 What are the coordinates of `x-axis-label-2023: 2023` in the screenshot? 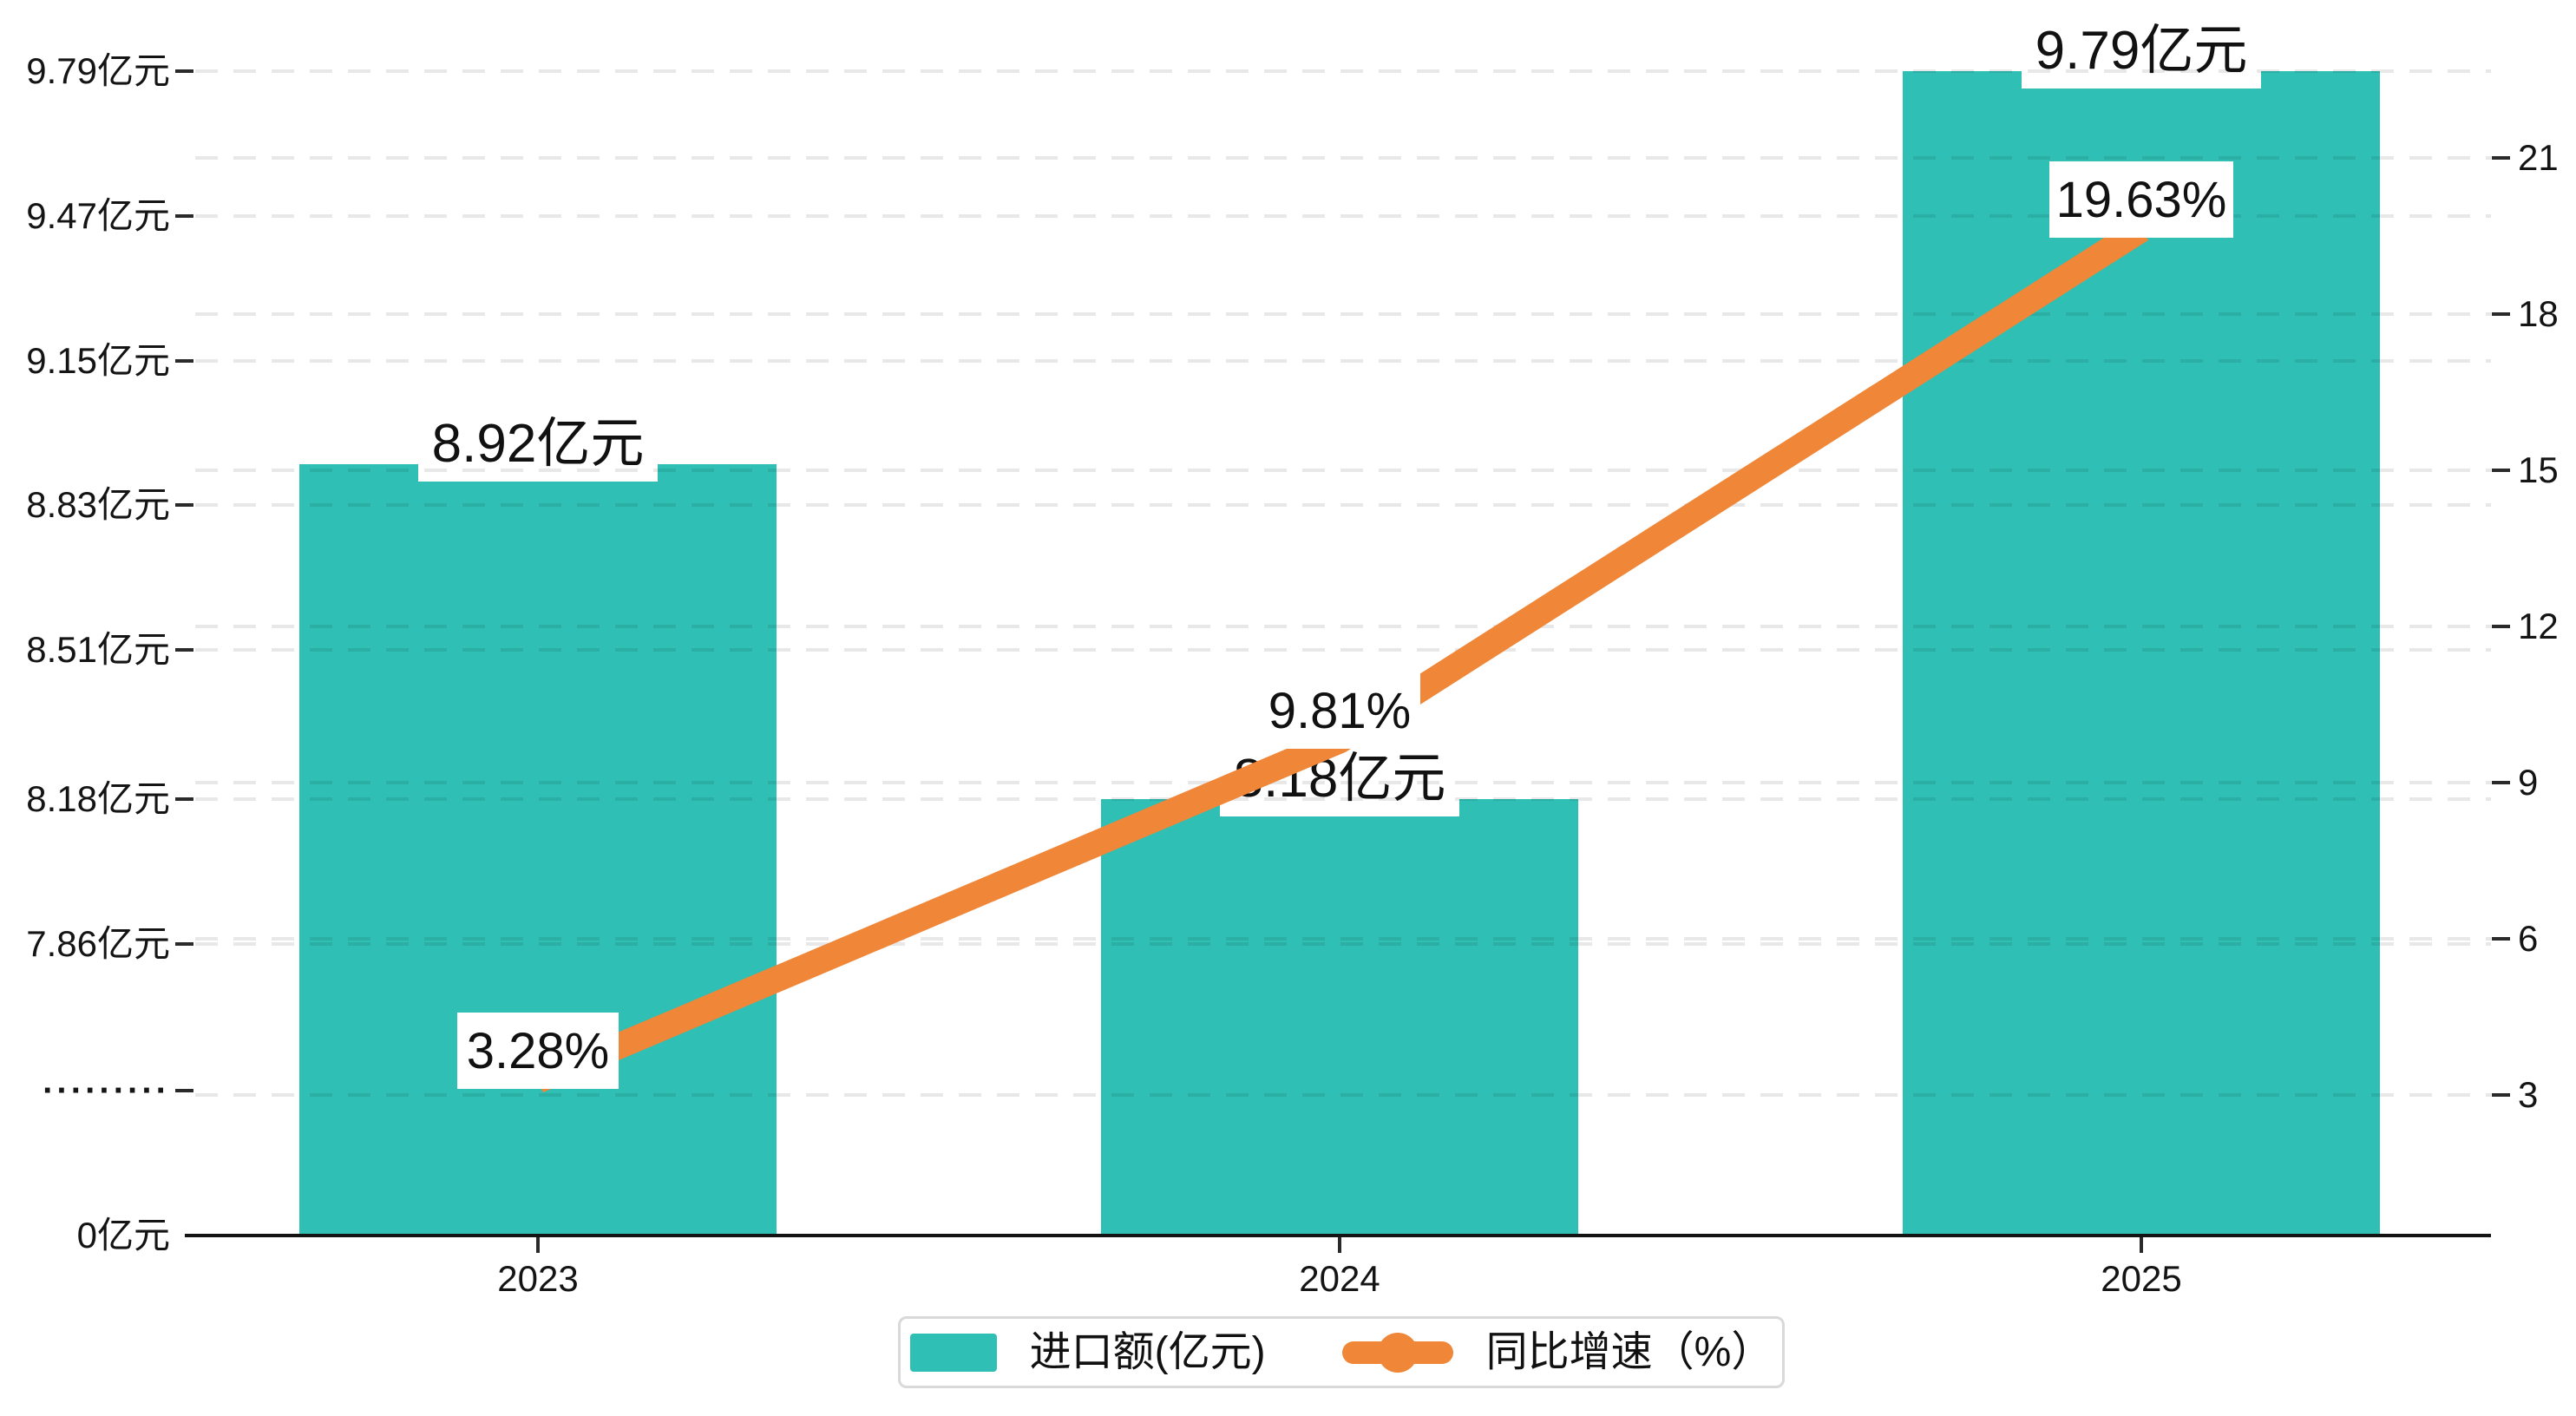 It's located at (538, 1278).